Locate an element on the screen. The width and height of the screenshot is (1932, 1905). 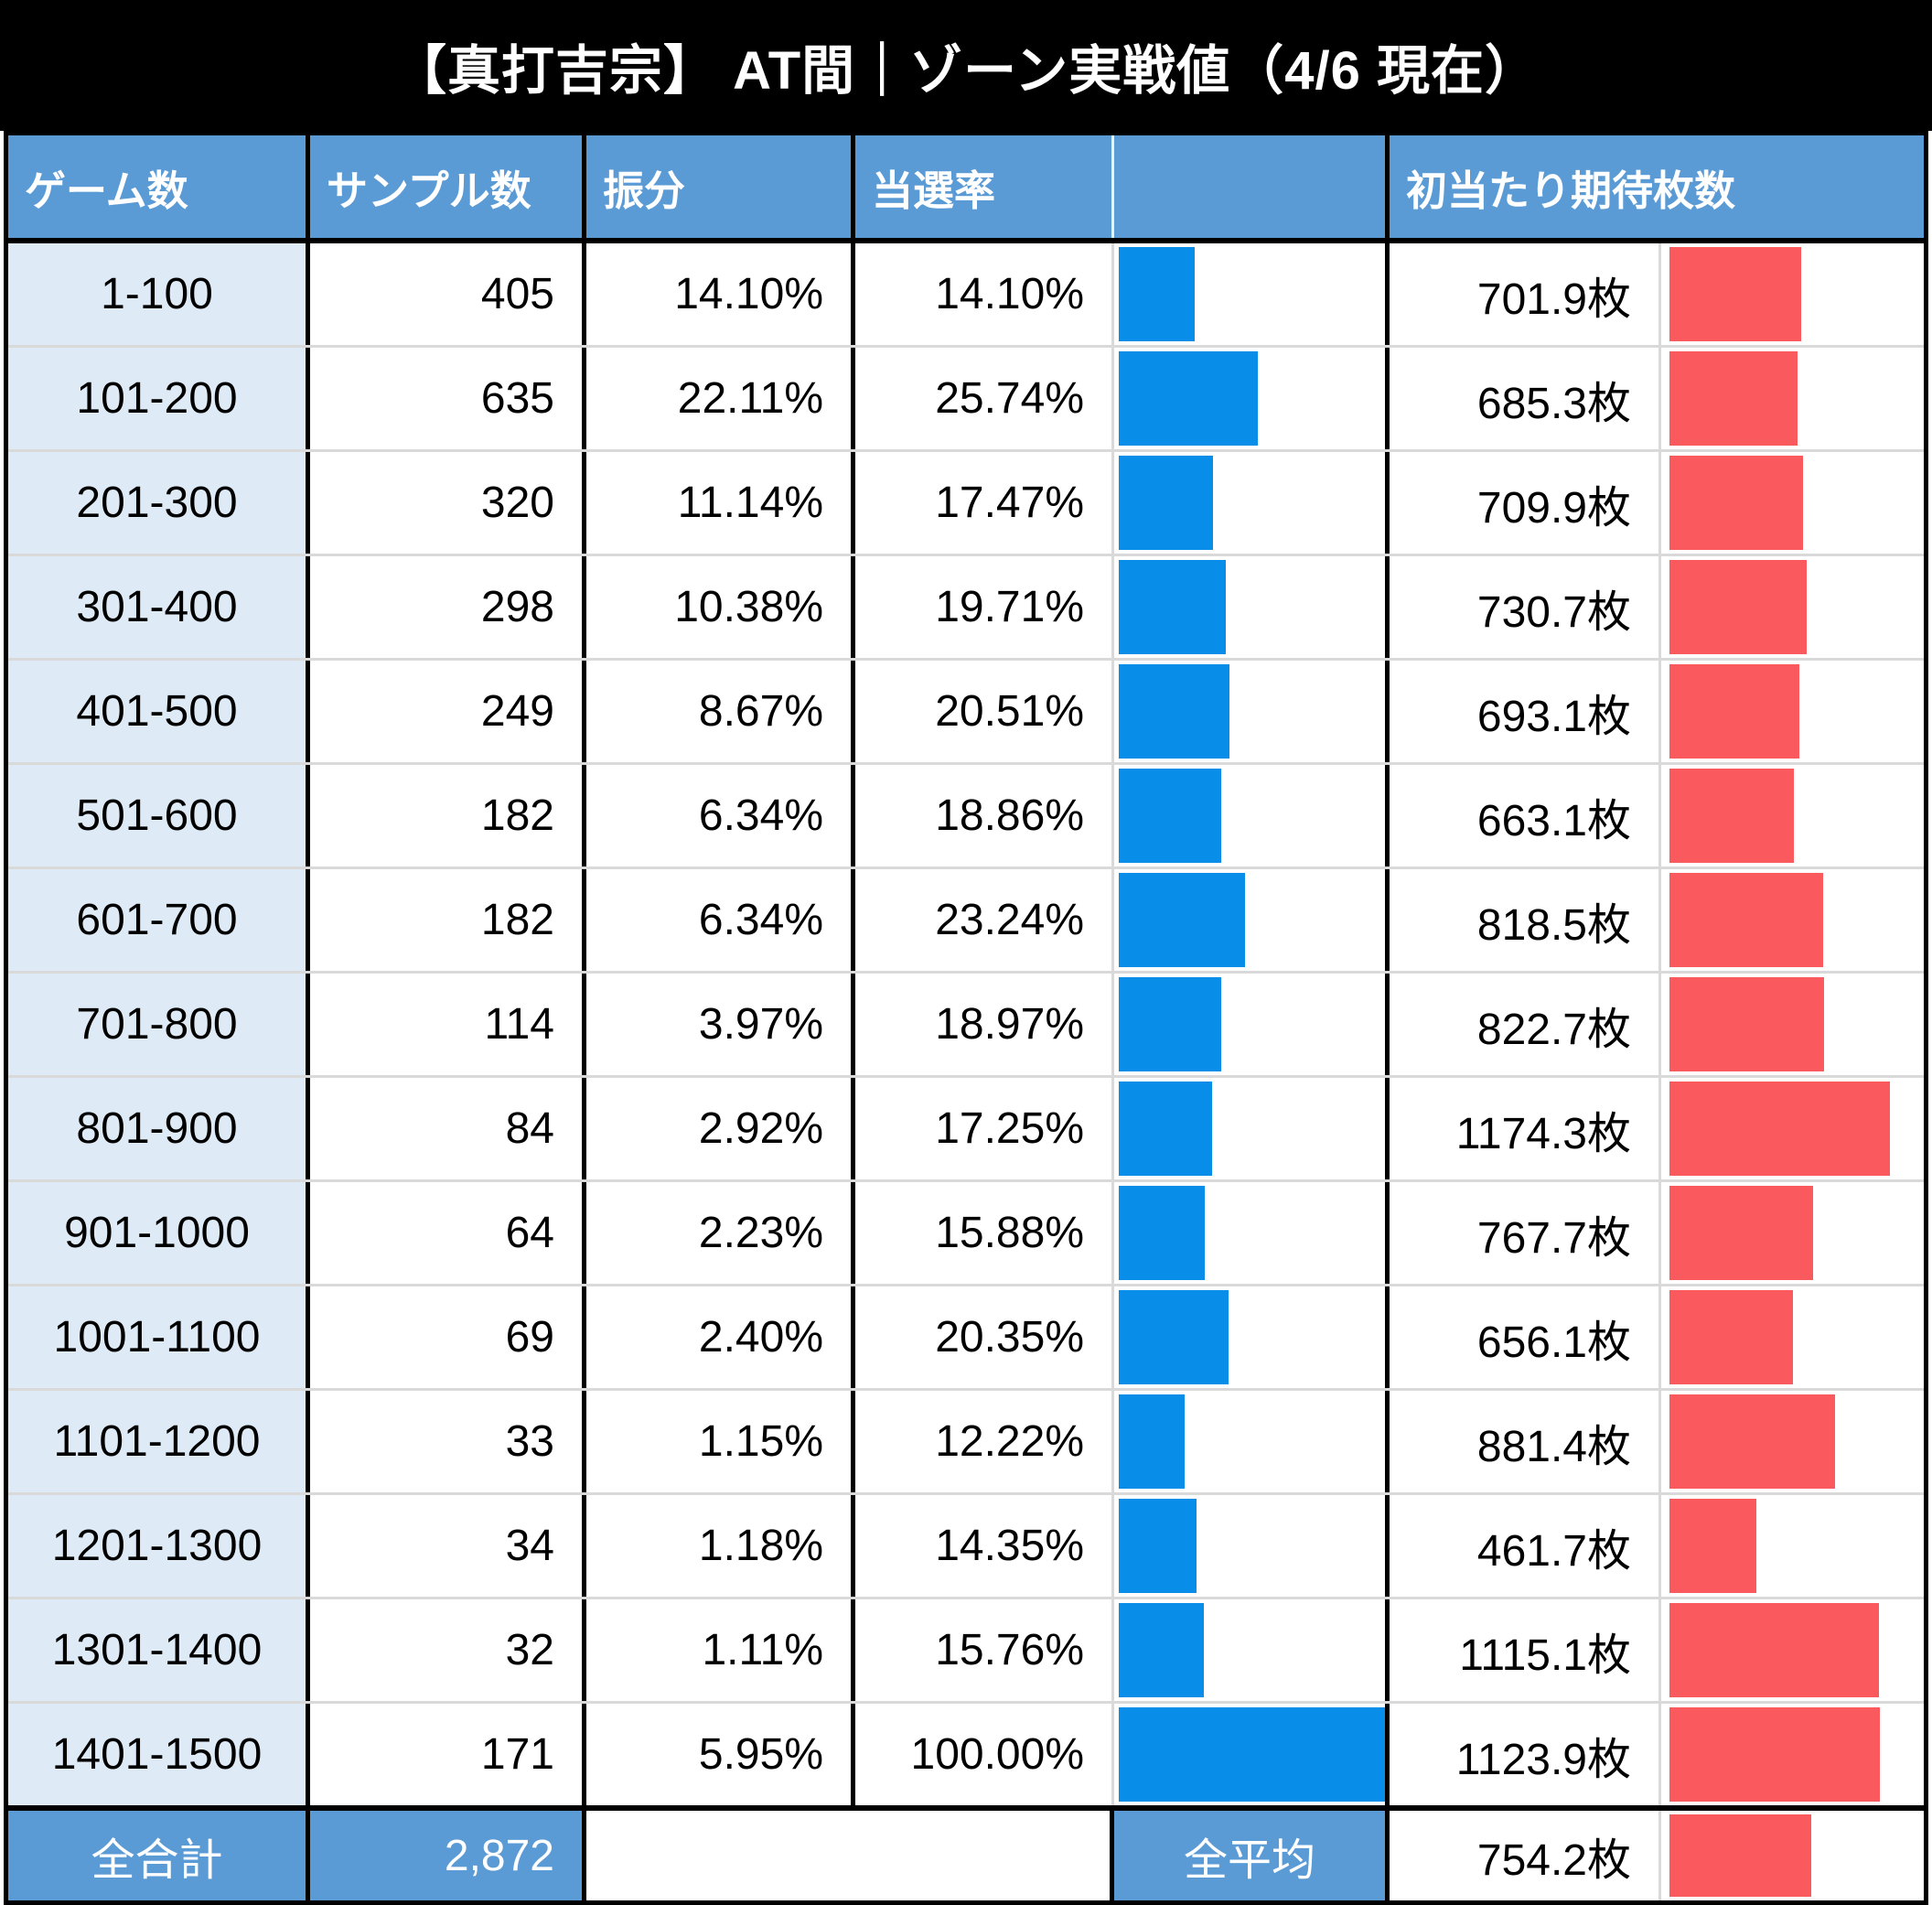
footer-average-label: 全平均 is located at coordinates (1252, 1855).